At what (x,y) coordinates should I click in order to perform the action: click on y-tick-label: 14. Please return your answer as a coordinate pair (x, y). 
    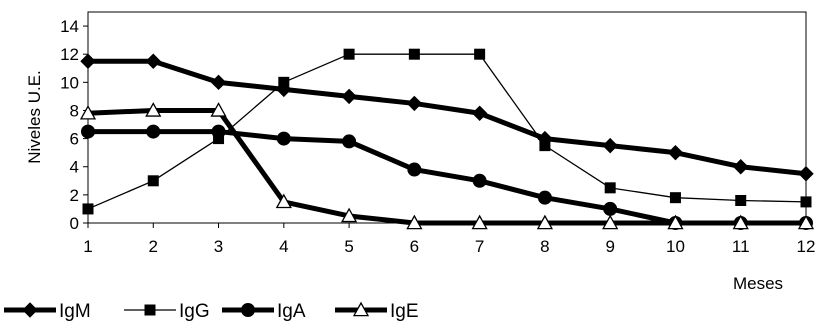
    Looking at the image, I should click on (69, 26).